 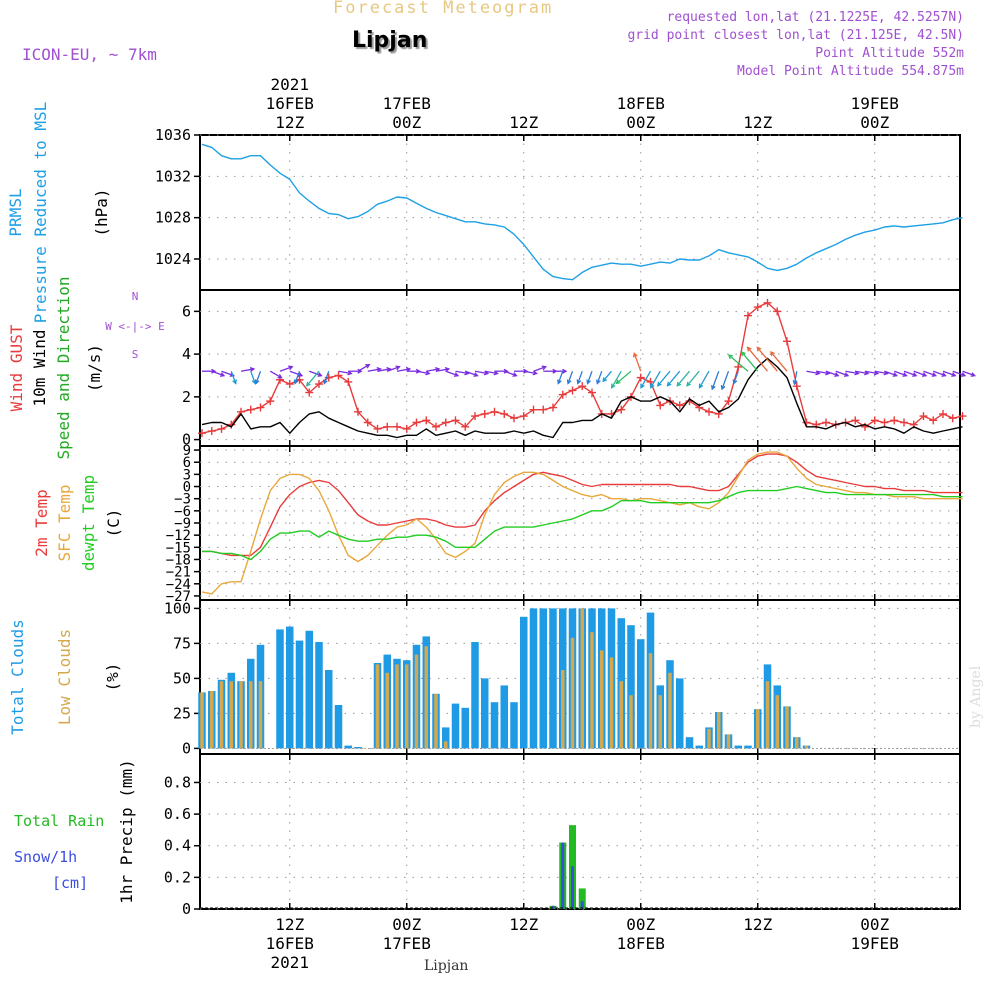 I want to click on wind-ytick-label: 4, so click(x=186, y=354).